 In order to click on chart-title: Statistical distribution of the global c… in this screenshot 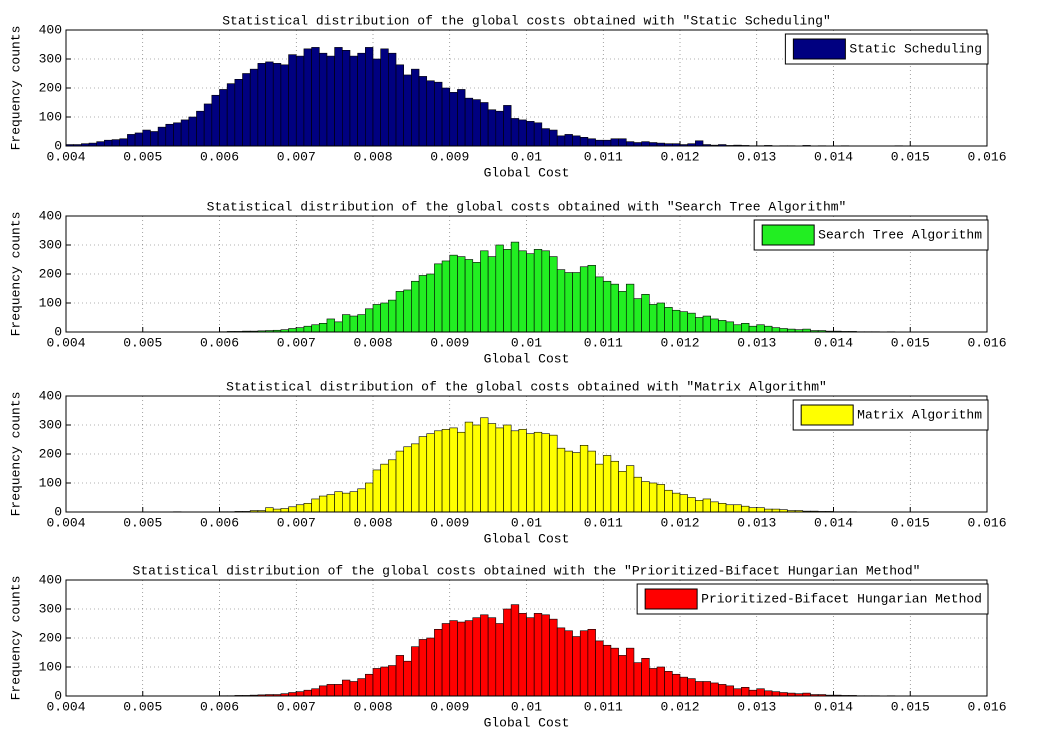, I will do `click(526, 20)`.